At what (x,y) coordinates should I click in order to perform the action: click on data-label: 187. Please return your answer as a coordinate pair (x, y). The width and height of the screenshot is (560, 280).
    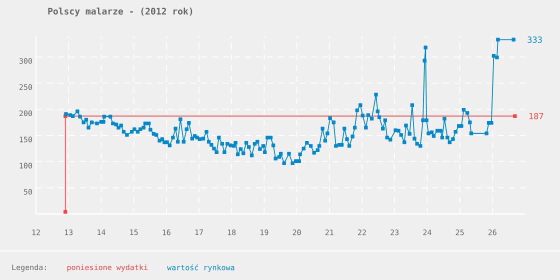
    Looking at the image, I should click on (536, 116).